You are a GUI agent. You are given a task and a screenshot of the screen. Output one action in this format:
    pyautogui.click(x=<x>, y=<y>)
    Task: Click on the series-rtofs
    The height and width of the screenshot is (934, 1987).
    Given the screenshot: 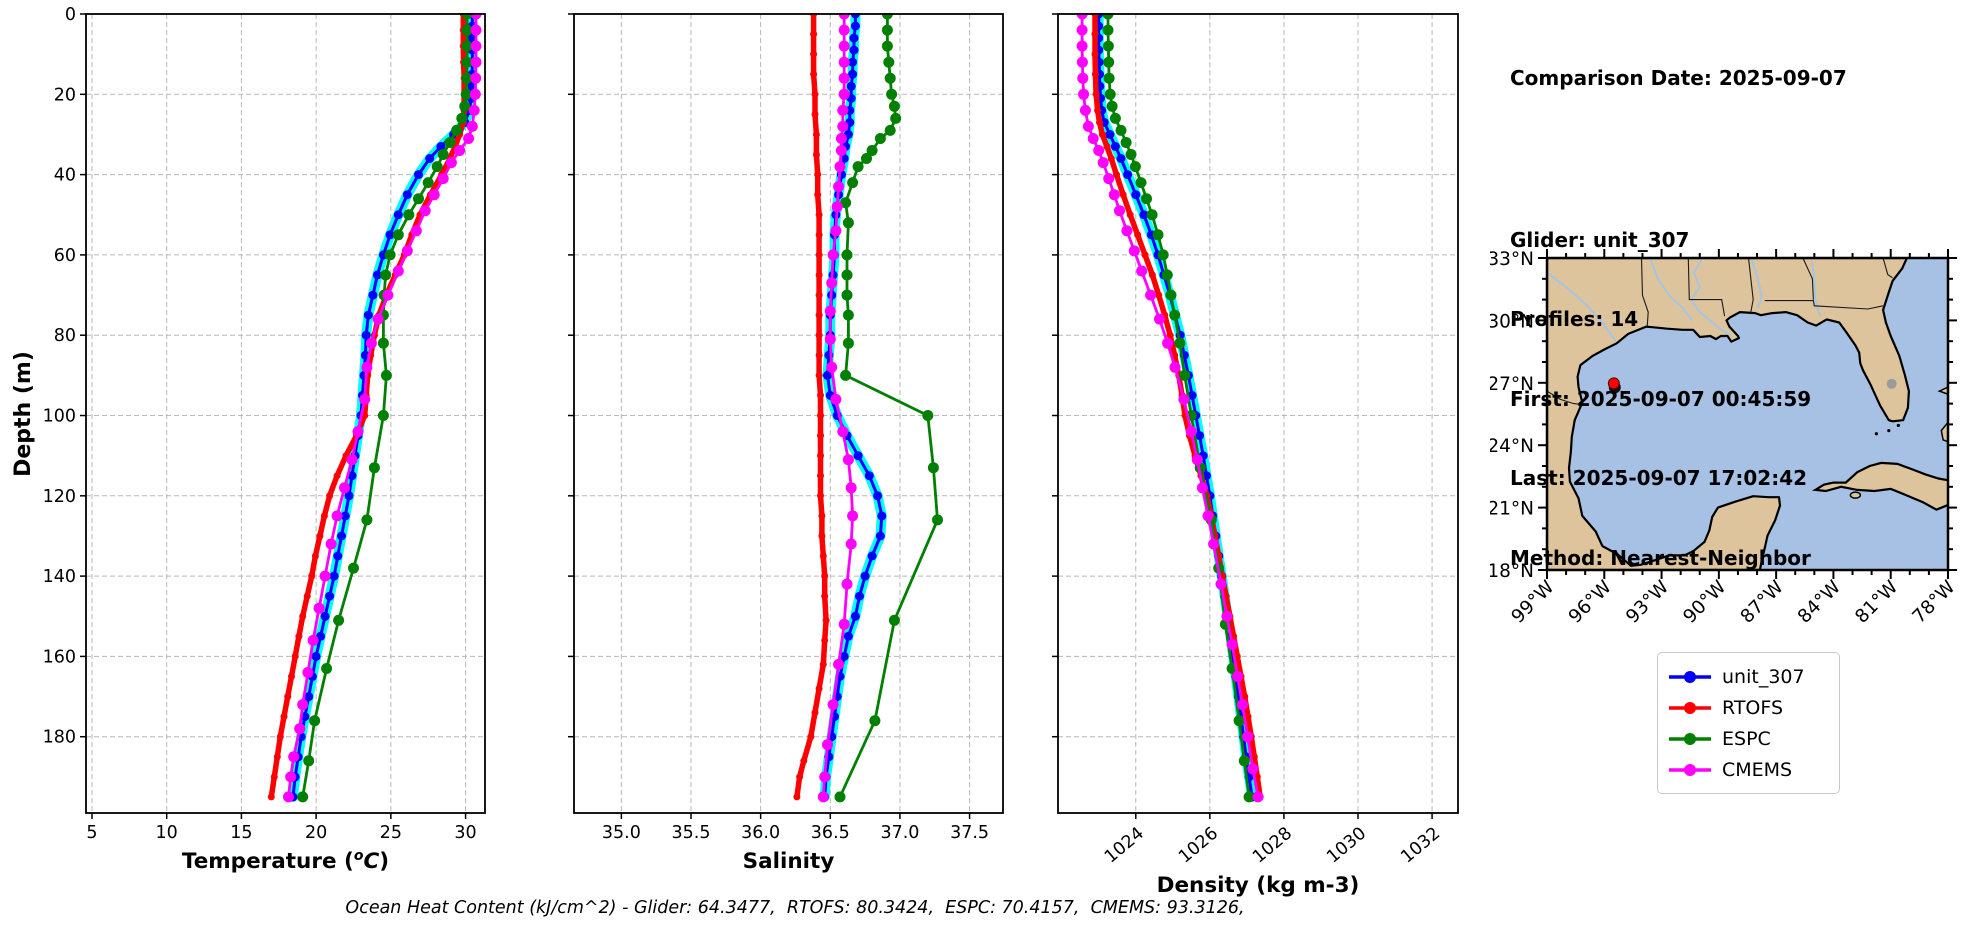 What is the action you would take?
    pyautogui.click(x=811, y=407)
    